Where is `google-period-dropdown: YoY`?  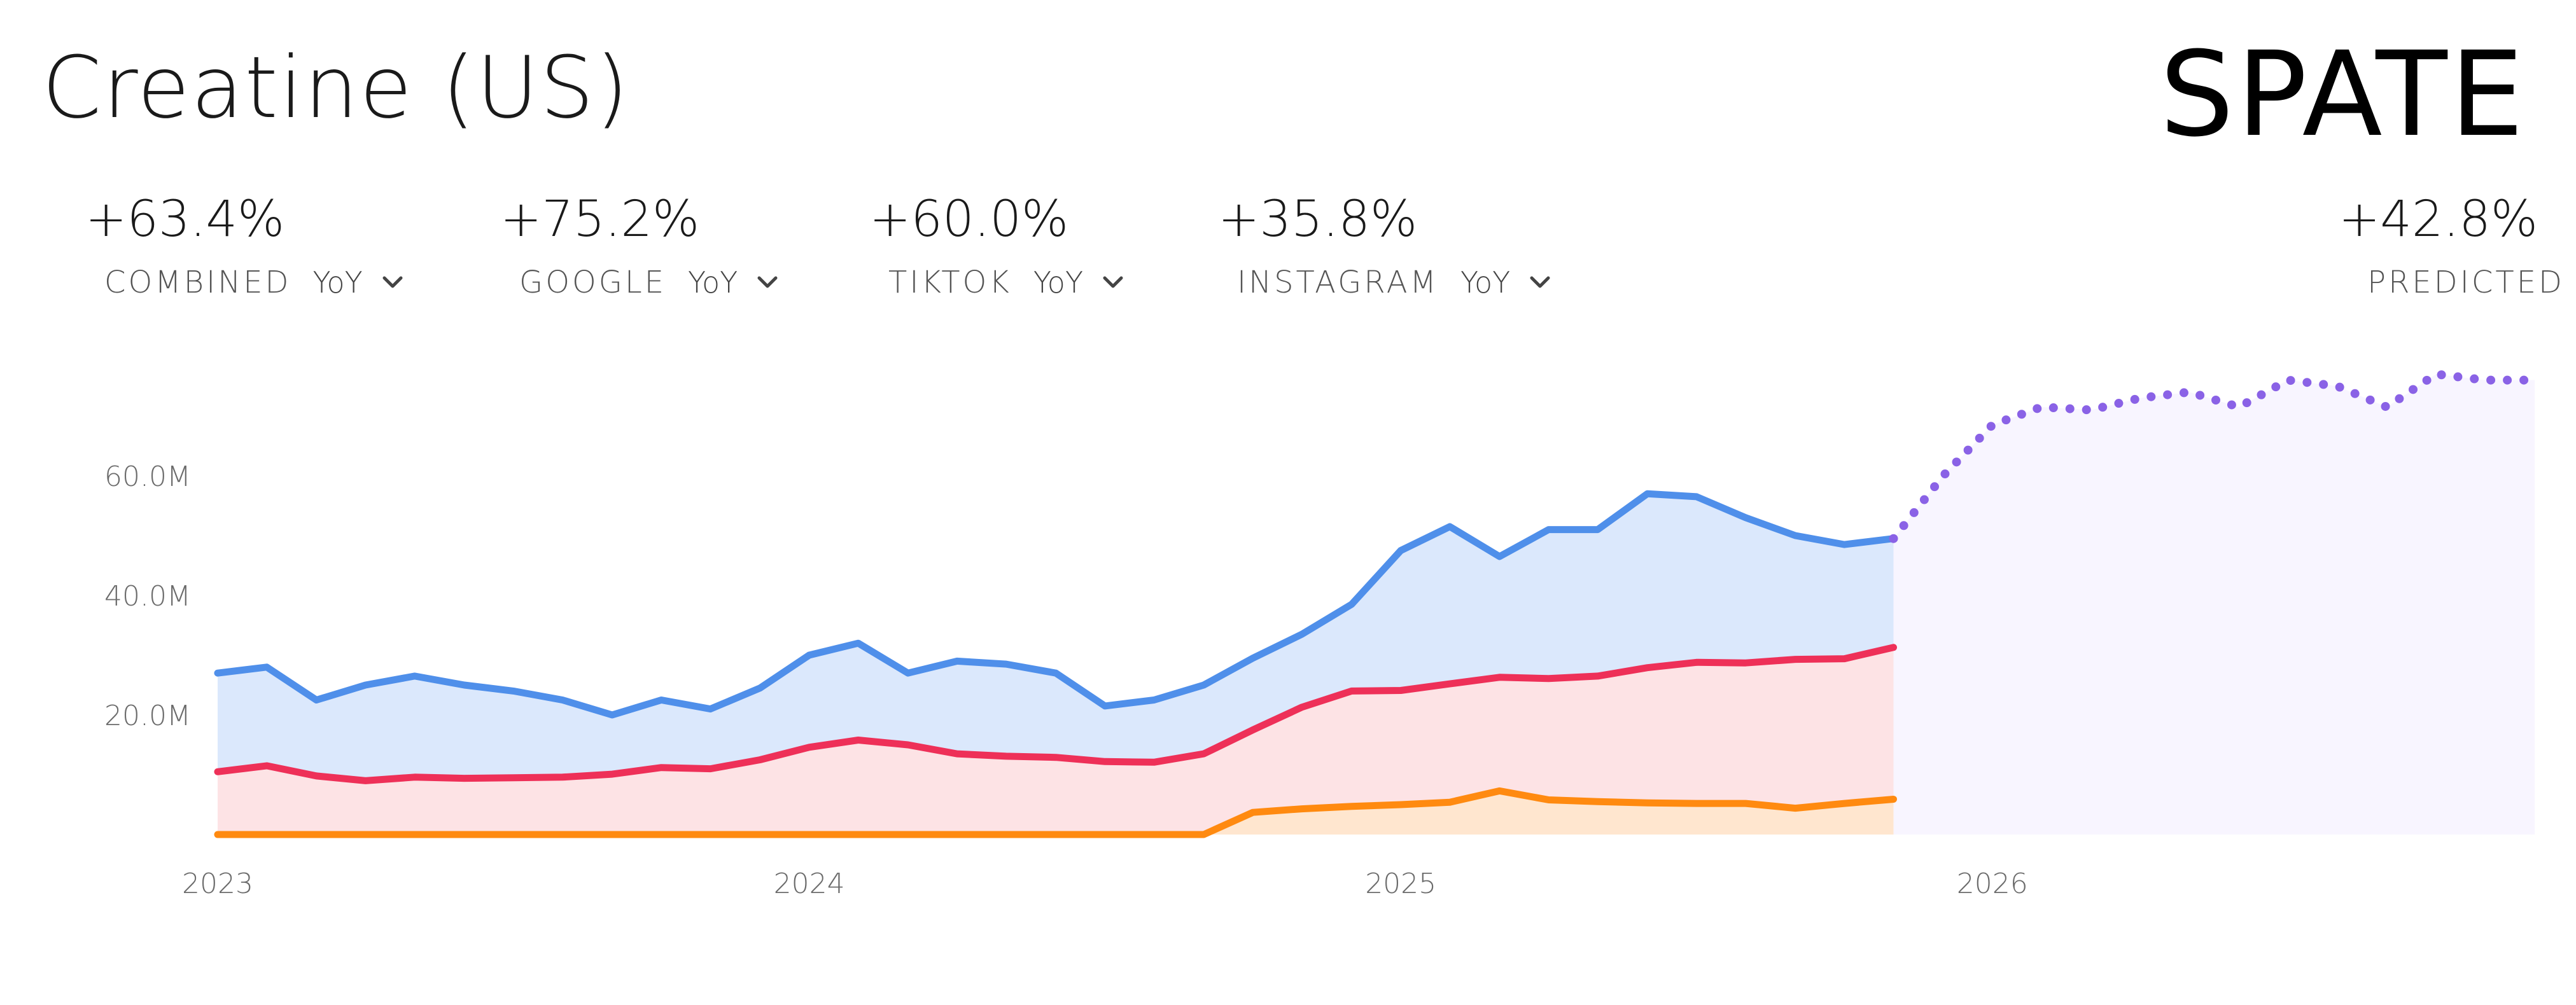 google-period-dropdown: YoY is located at coordinates (733, 282).